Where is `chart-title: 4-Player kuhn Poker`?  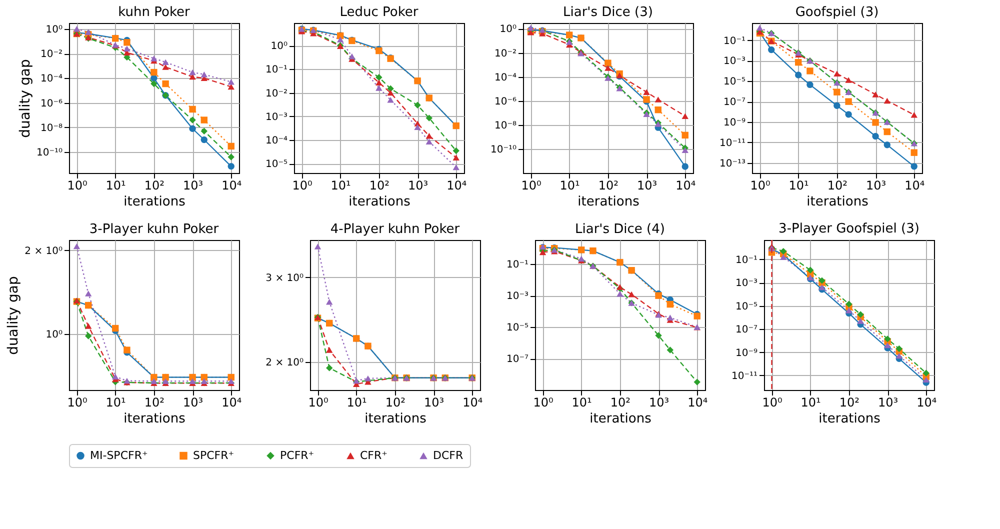
chart-title: 4-Player kuhn Poker is located at coordinates (395, 229).